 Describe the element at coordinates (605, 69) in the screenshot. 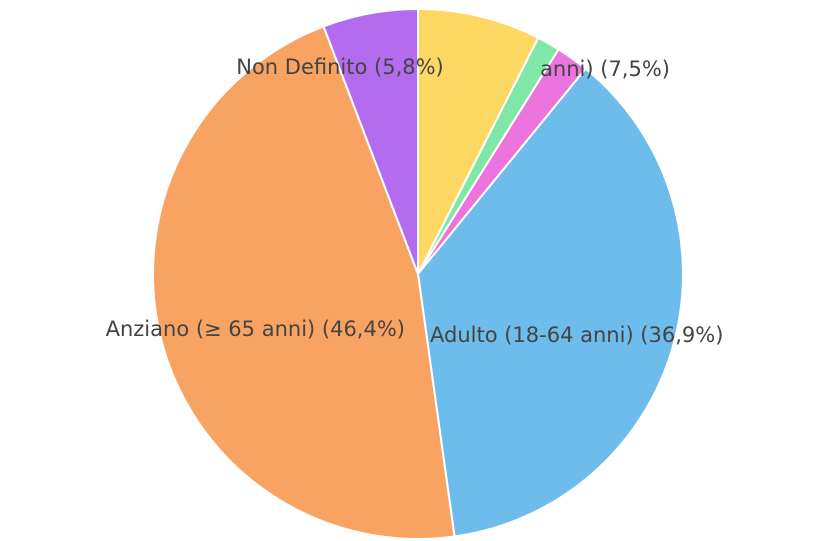

I see `slice-label: anni) (7,5%)` at that location.